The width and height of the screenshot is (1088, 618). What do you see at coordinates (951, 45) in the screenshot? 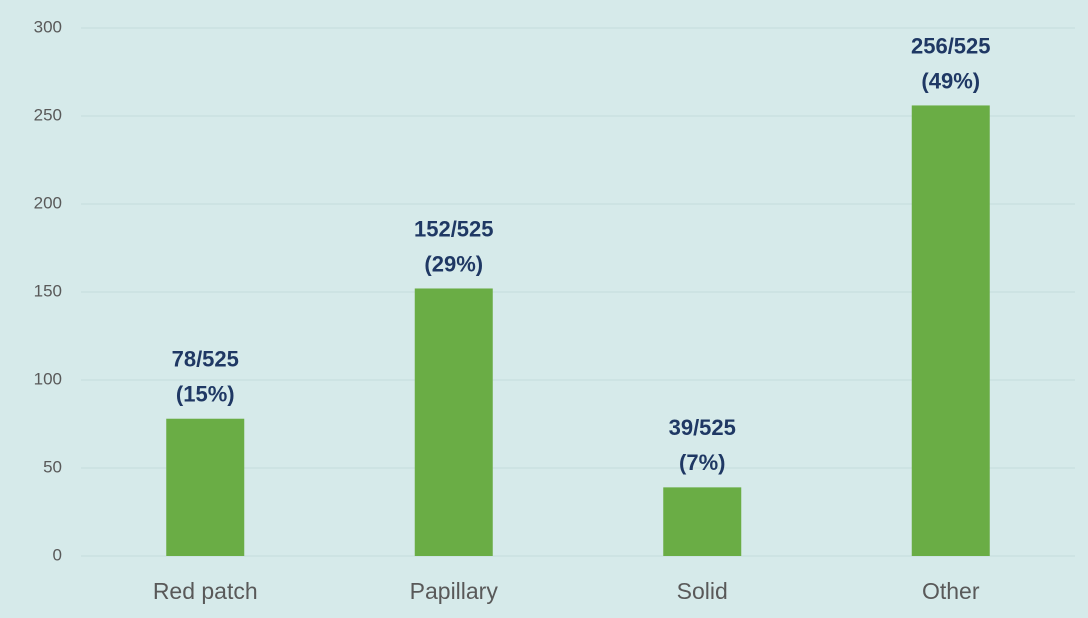
I see `value-label: 256/525` at bounding box center [951, 45].